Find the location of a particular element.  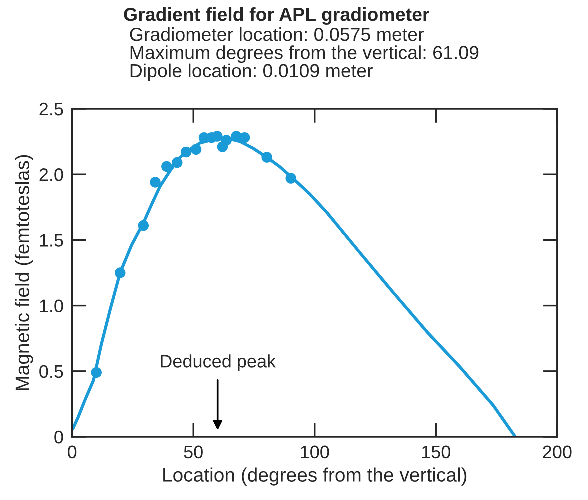

y-tick-label: 1.0 is located at coordinates (52, 306).